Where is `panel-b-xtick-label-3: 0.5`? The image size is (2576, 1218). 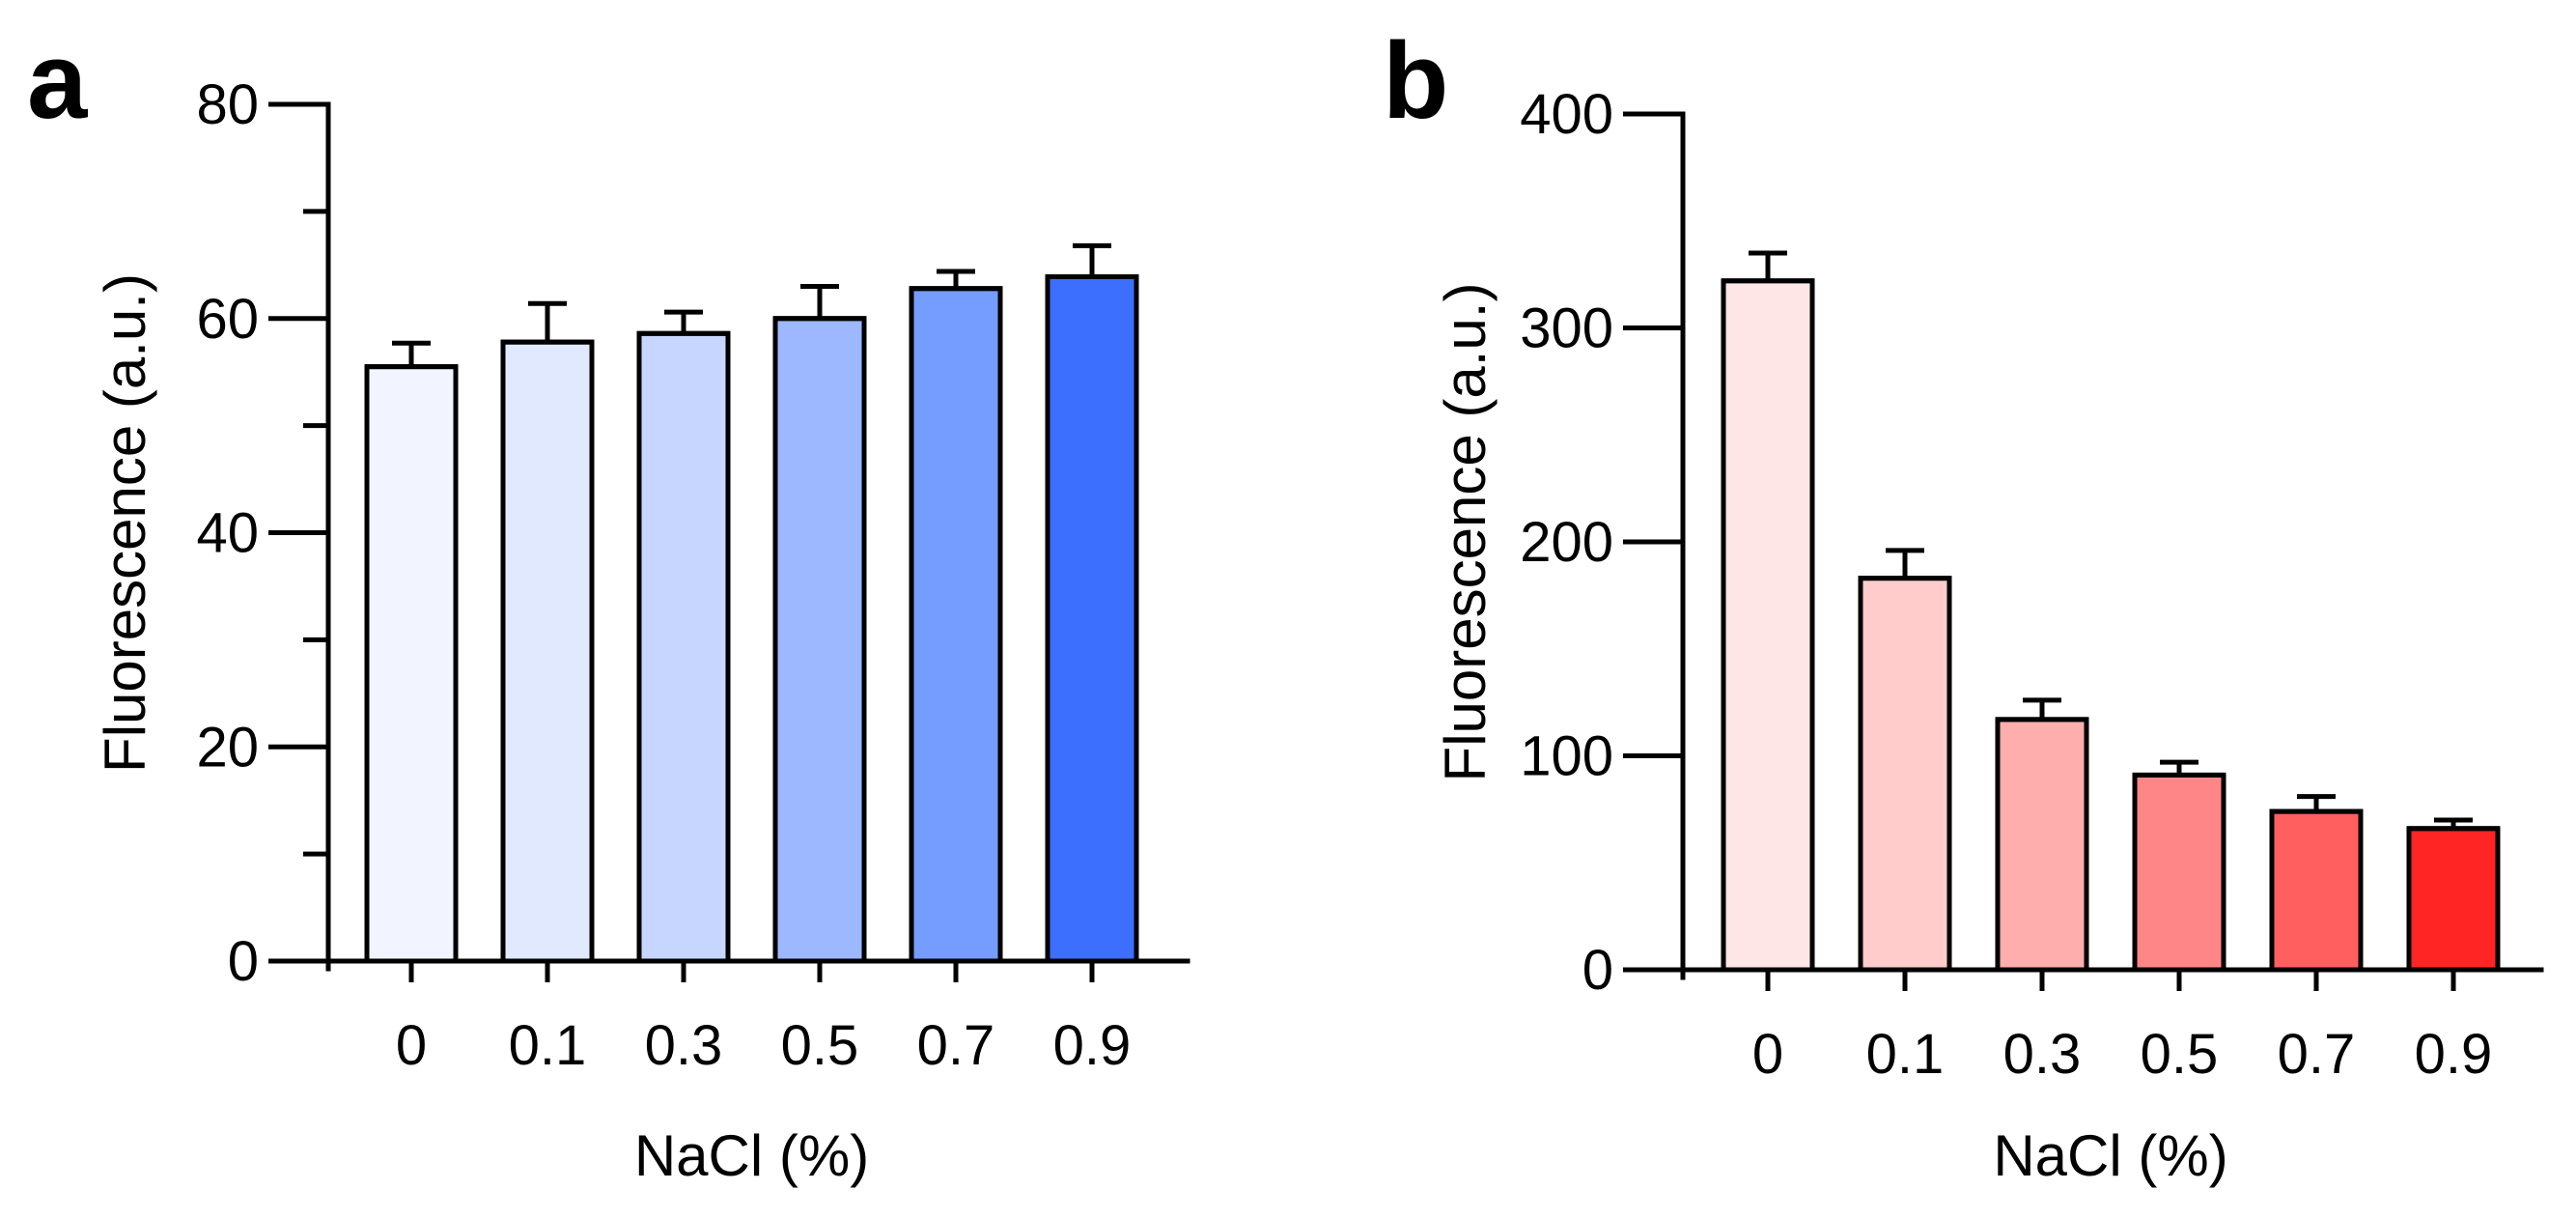 panel-b-xtick-label-3: 0.5 is located at coordinates (2180, 1054).